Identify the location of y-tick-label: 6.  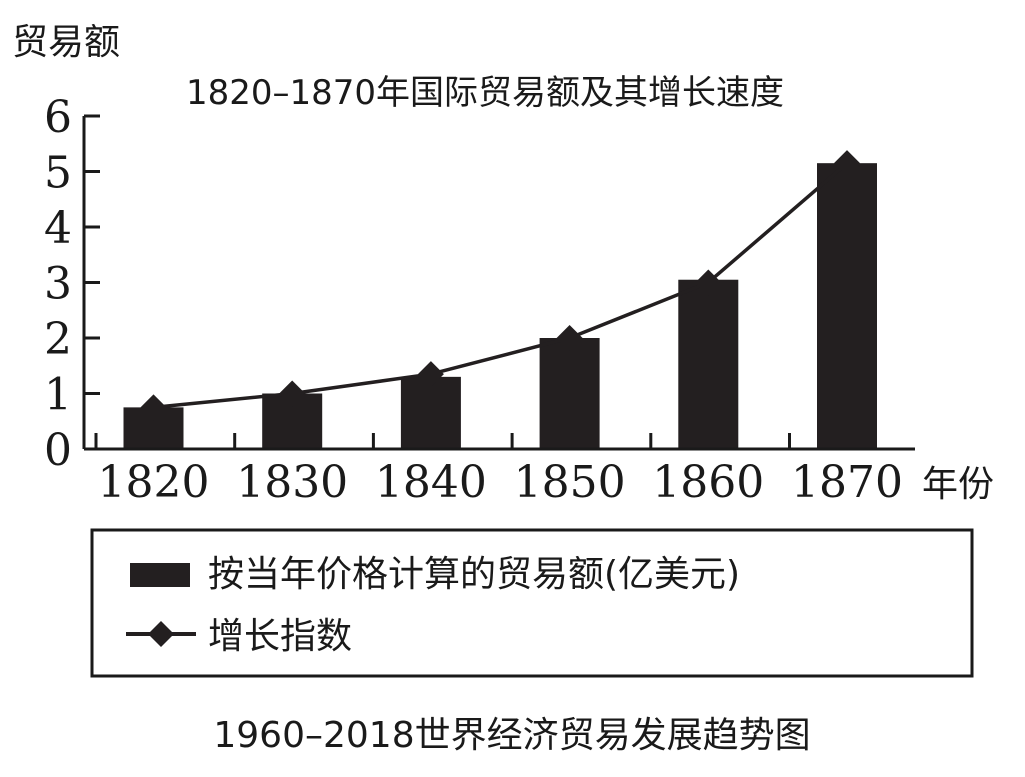
(58, 117).